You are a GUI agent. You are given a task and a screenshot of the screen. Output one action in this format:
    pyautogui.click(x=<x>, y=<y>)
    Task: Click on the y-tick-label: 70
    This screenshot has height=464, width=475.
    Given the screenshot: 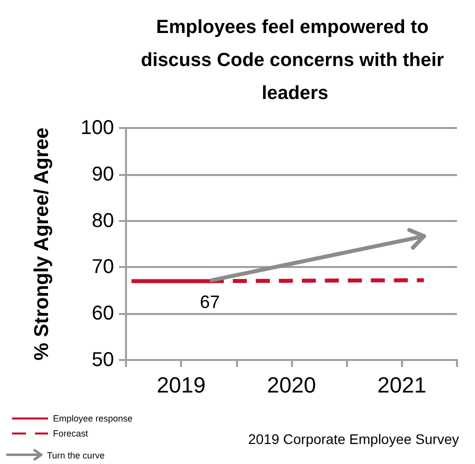 What is the action you would take?
    pyautogui.click(x=103, y=267)
    